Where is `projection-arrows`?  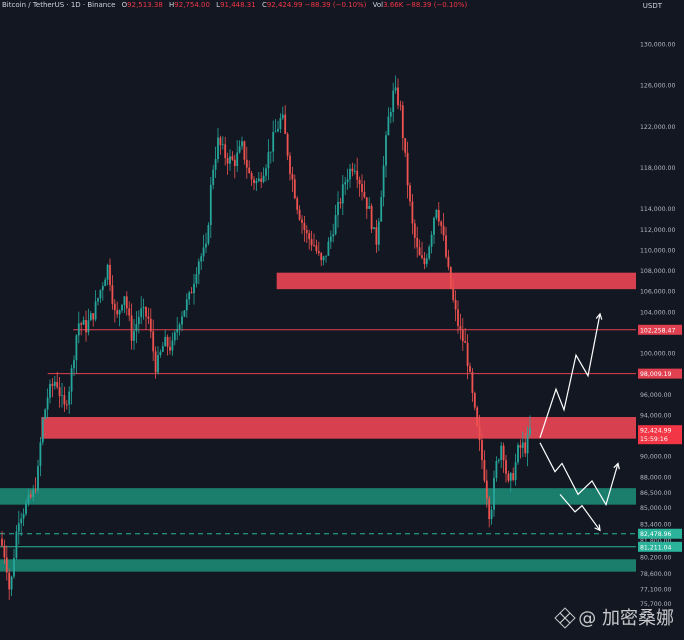
projection-arrows is located at coordinates (579, 422).